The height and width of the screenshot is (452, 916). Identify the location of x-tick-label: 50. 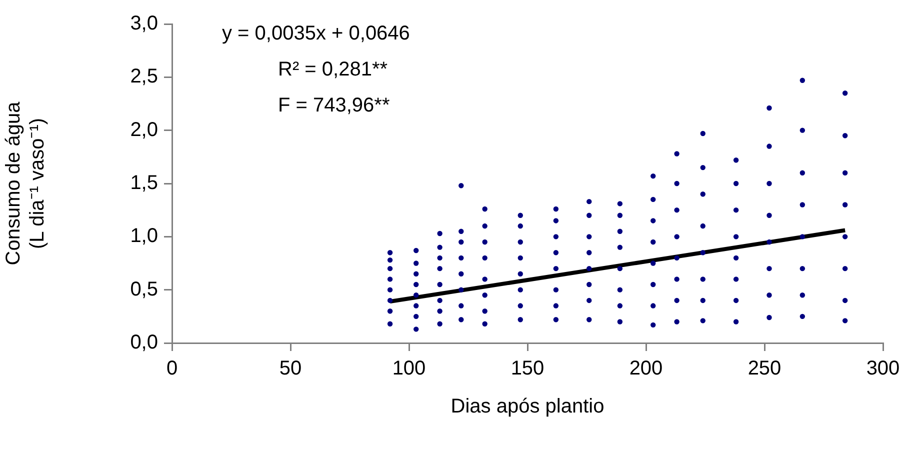
(290, 369).